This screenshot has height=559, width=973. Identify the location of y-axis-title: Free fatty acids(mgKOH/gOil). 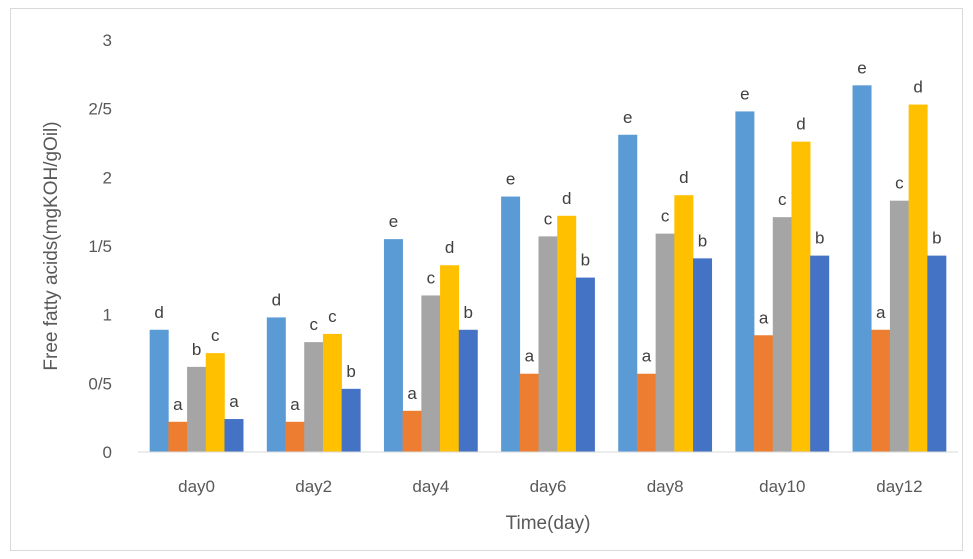
(51, 245).